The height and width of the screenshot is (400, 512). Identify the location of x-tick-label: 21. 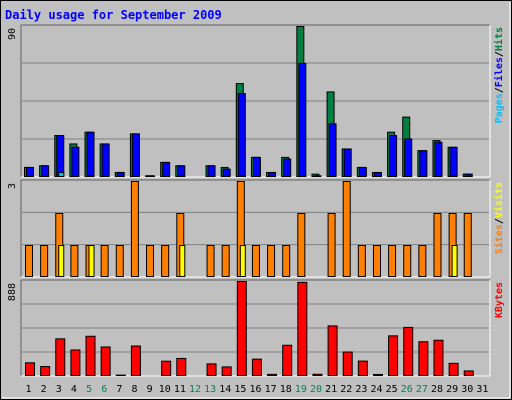
(331, 389).